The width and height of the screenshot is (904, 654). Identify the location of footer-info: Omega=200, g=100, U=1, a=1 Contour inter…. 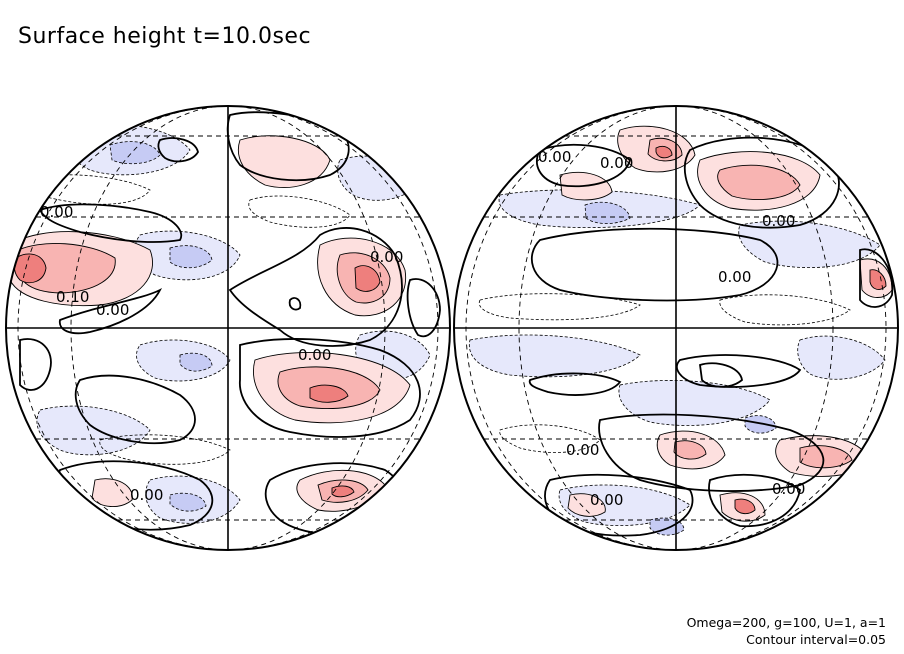
(786, 631).